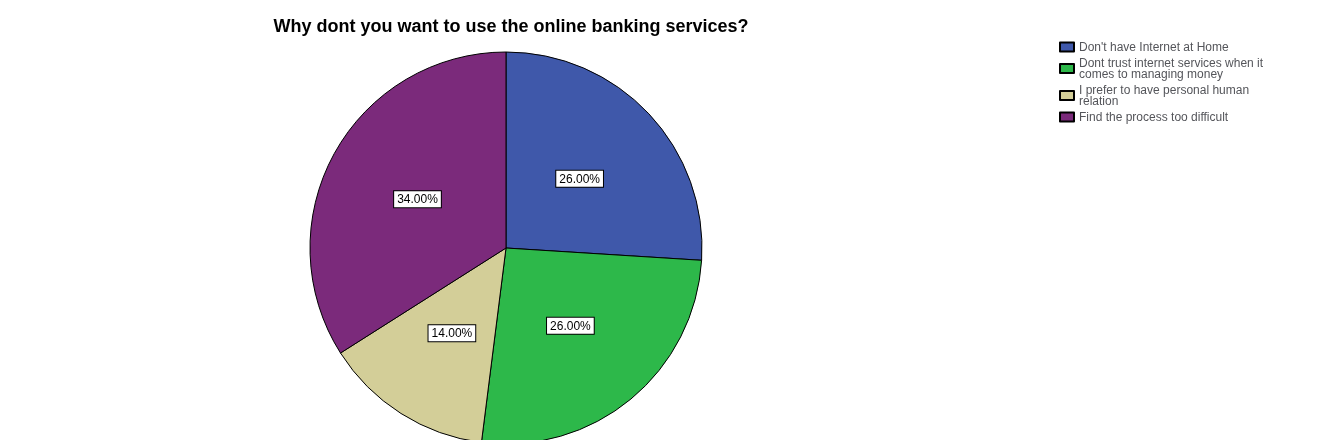 The image size is (1320, 440). I want to click on legend-label: Find the process too difficult, so click(1154, 117).